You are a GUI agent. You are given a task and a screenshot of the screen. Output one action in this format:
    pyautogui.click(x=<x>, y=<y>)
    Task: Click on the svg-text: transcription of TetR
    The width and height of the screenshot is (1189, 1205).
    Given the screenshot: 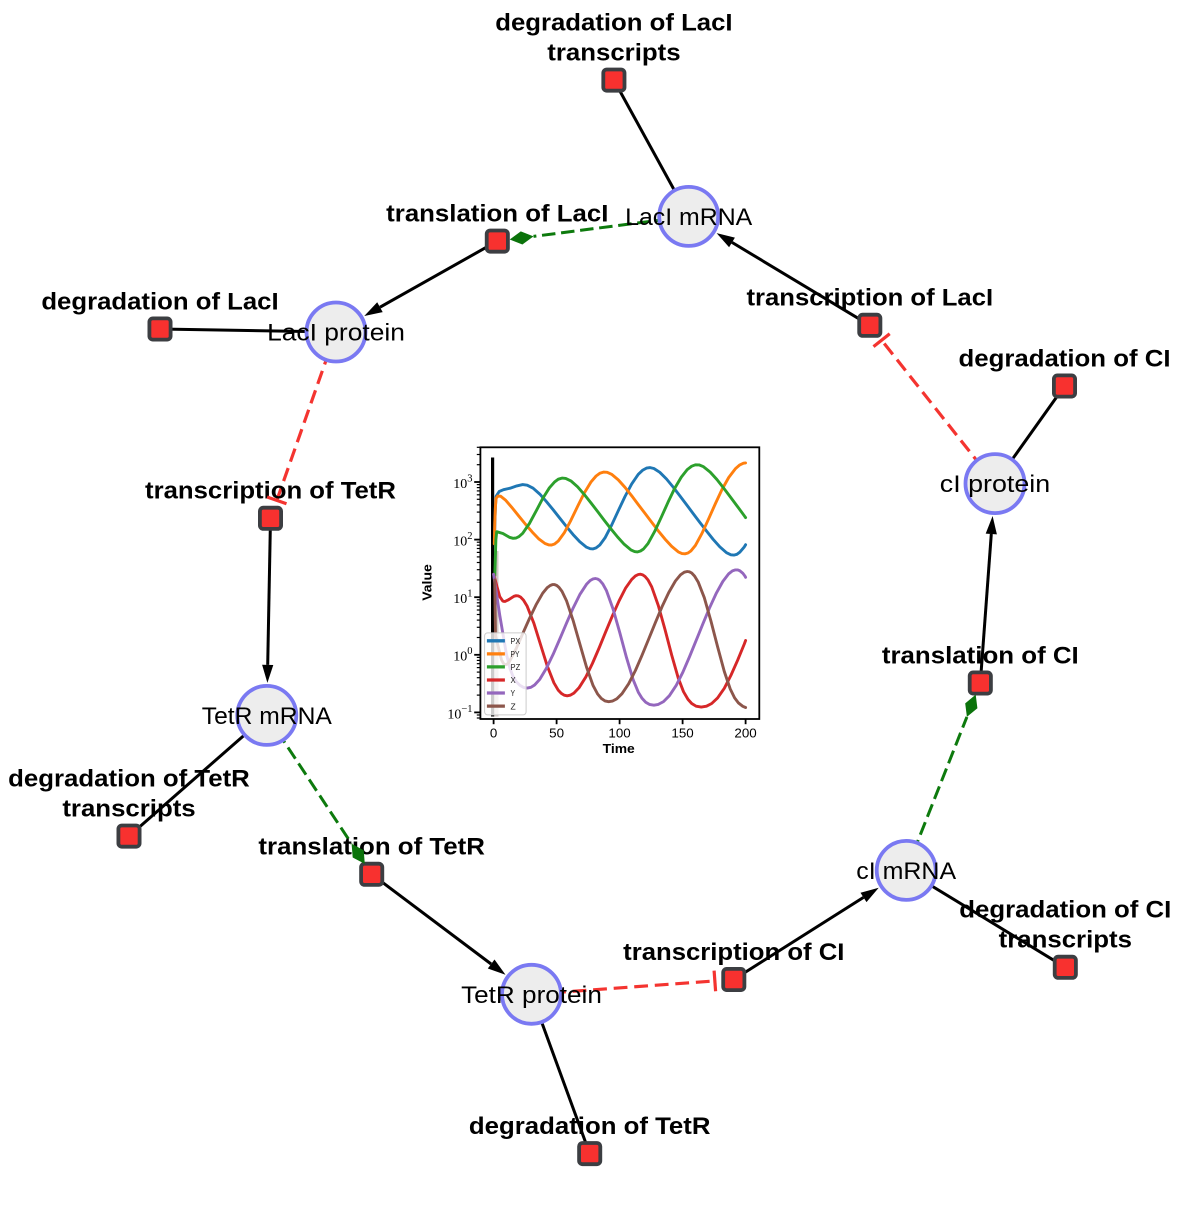 What is the action you would take?
    pyautogui.click(x=270, y=491)
    